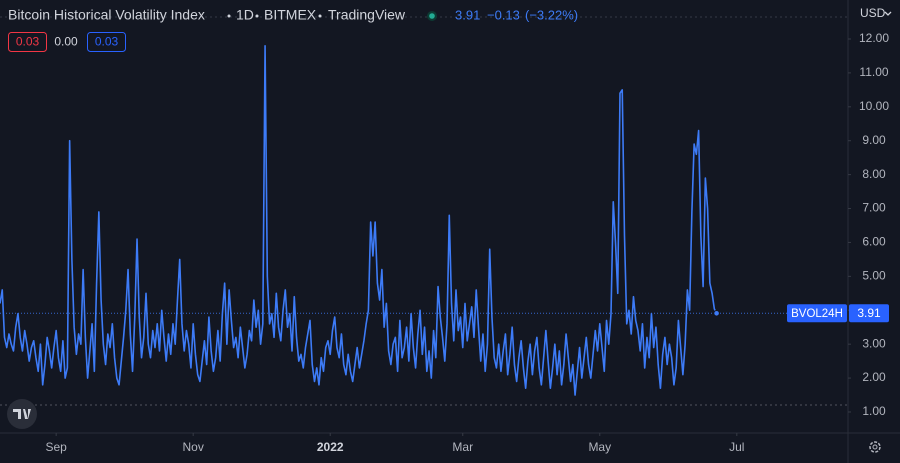 The height and width of the screenshot is (463, 900). Describe the element at coordinates (290, 15) in the screenshot. I see `exchange: BITMEX` at that location.